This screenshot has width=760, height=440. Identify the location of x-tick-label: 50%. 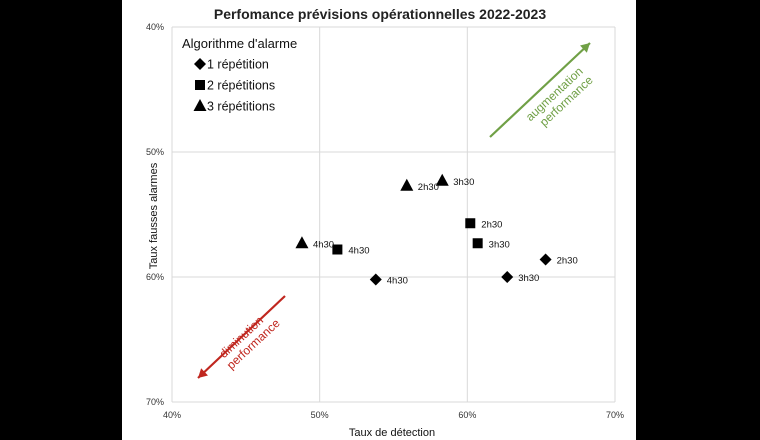
(320, 415).